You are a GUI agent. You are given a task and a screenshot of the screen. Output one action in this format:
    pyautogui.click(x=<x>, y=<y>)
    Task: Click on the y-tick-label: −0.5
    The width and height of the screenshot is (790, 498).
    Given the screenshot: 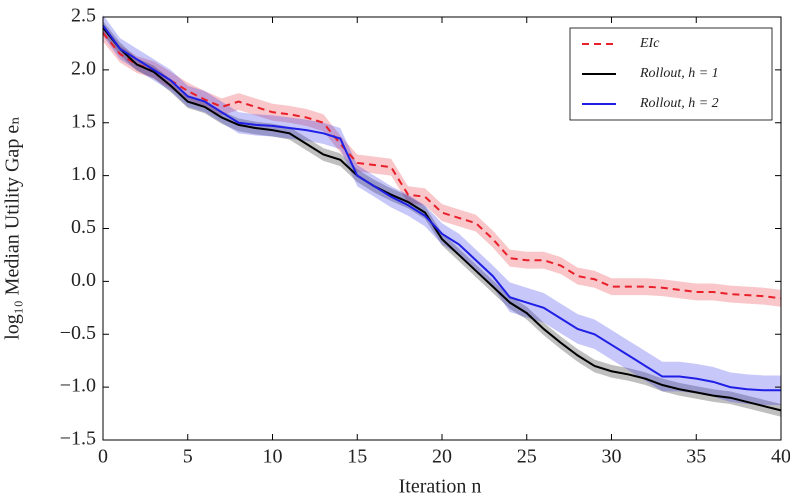 What is the action you would take?
    pyautogui.click(x=78, y=333)
    